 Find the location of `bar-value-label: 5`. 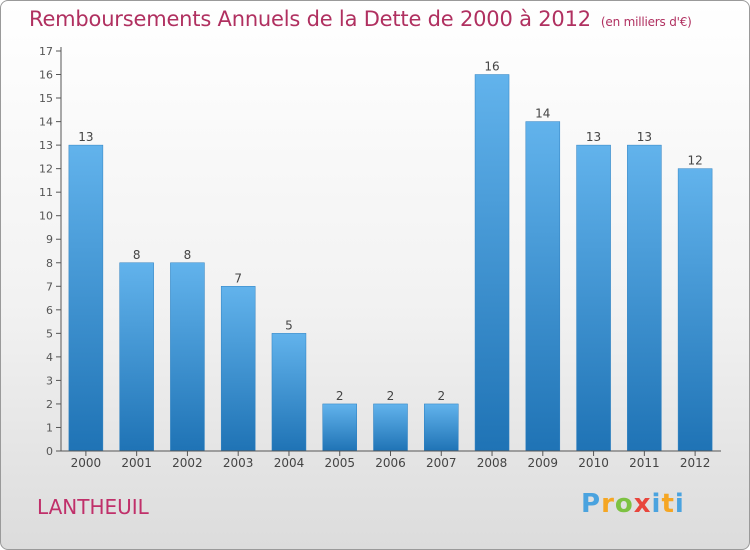

bar-value-label: 5 is located at coordinates (289, 325).